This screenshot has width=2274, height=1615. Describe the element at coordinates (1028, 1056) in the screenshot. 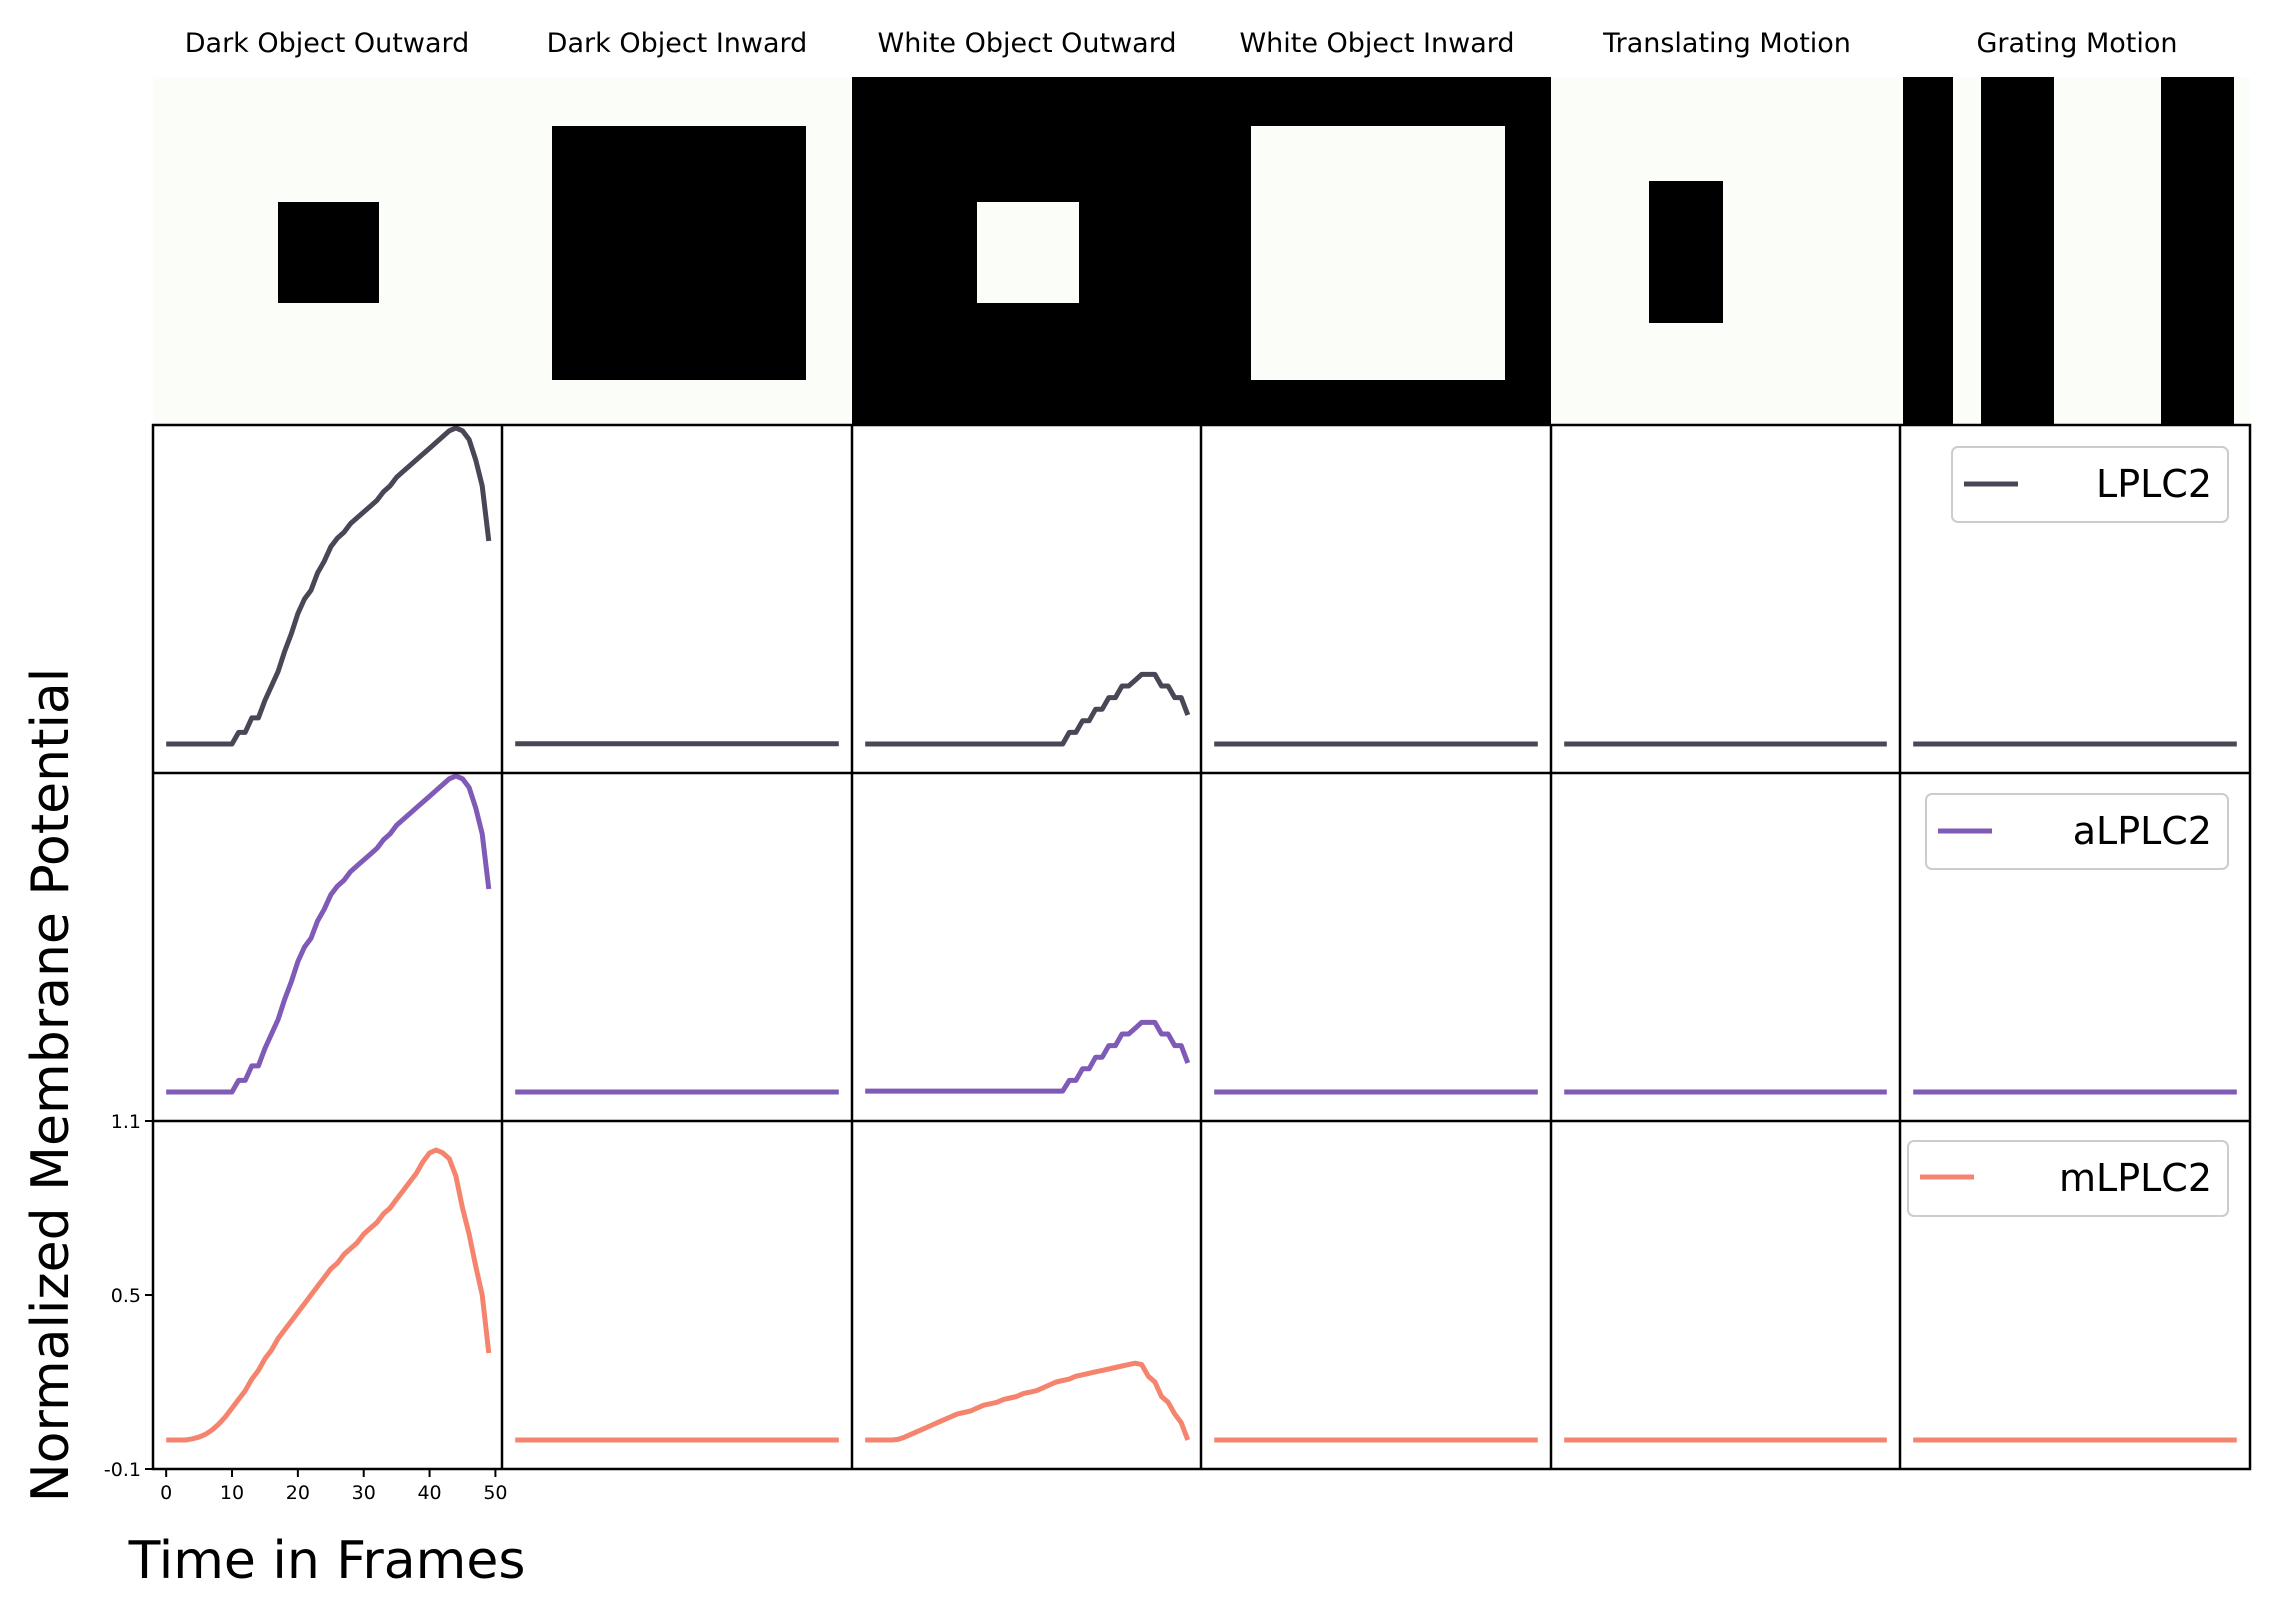

I see `series-line-alplc2-white-object-outward` at that location.